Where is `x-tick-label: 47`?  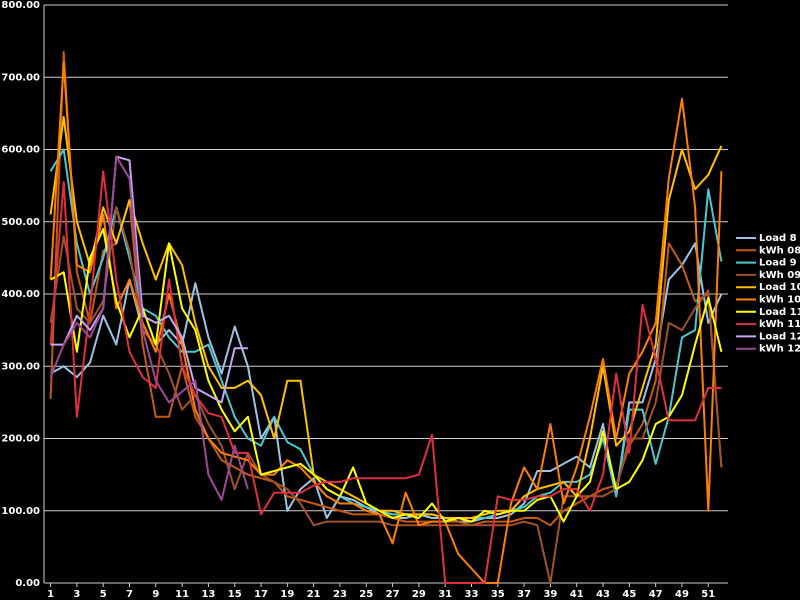 x-tick-label: 47 is located at coordinates (656, 594).